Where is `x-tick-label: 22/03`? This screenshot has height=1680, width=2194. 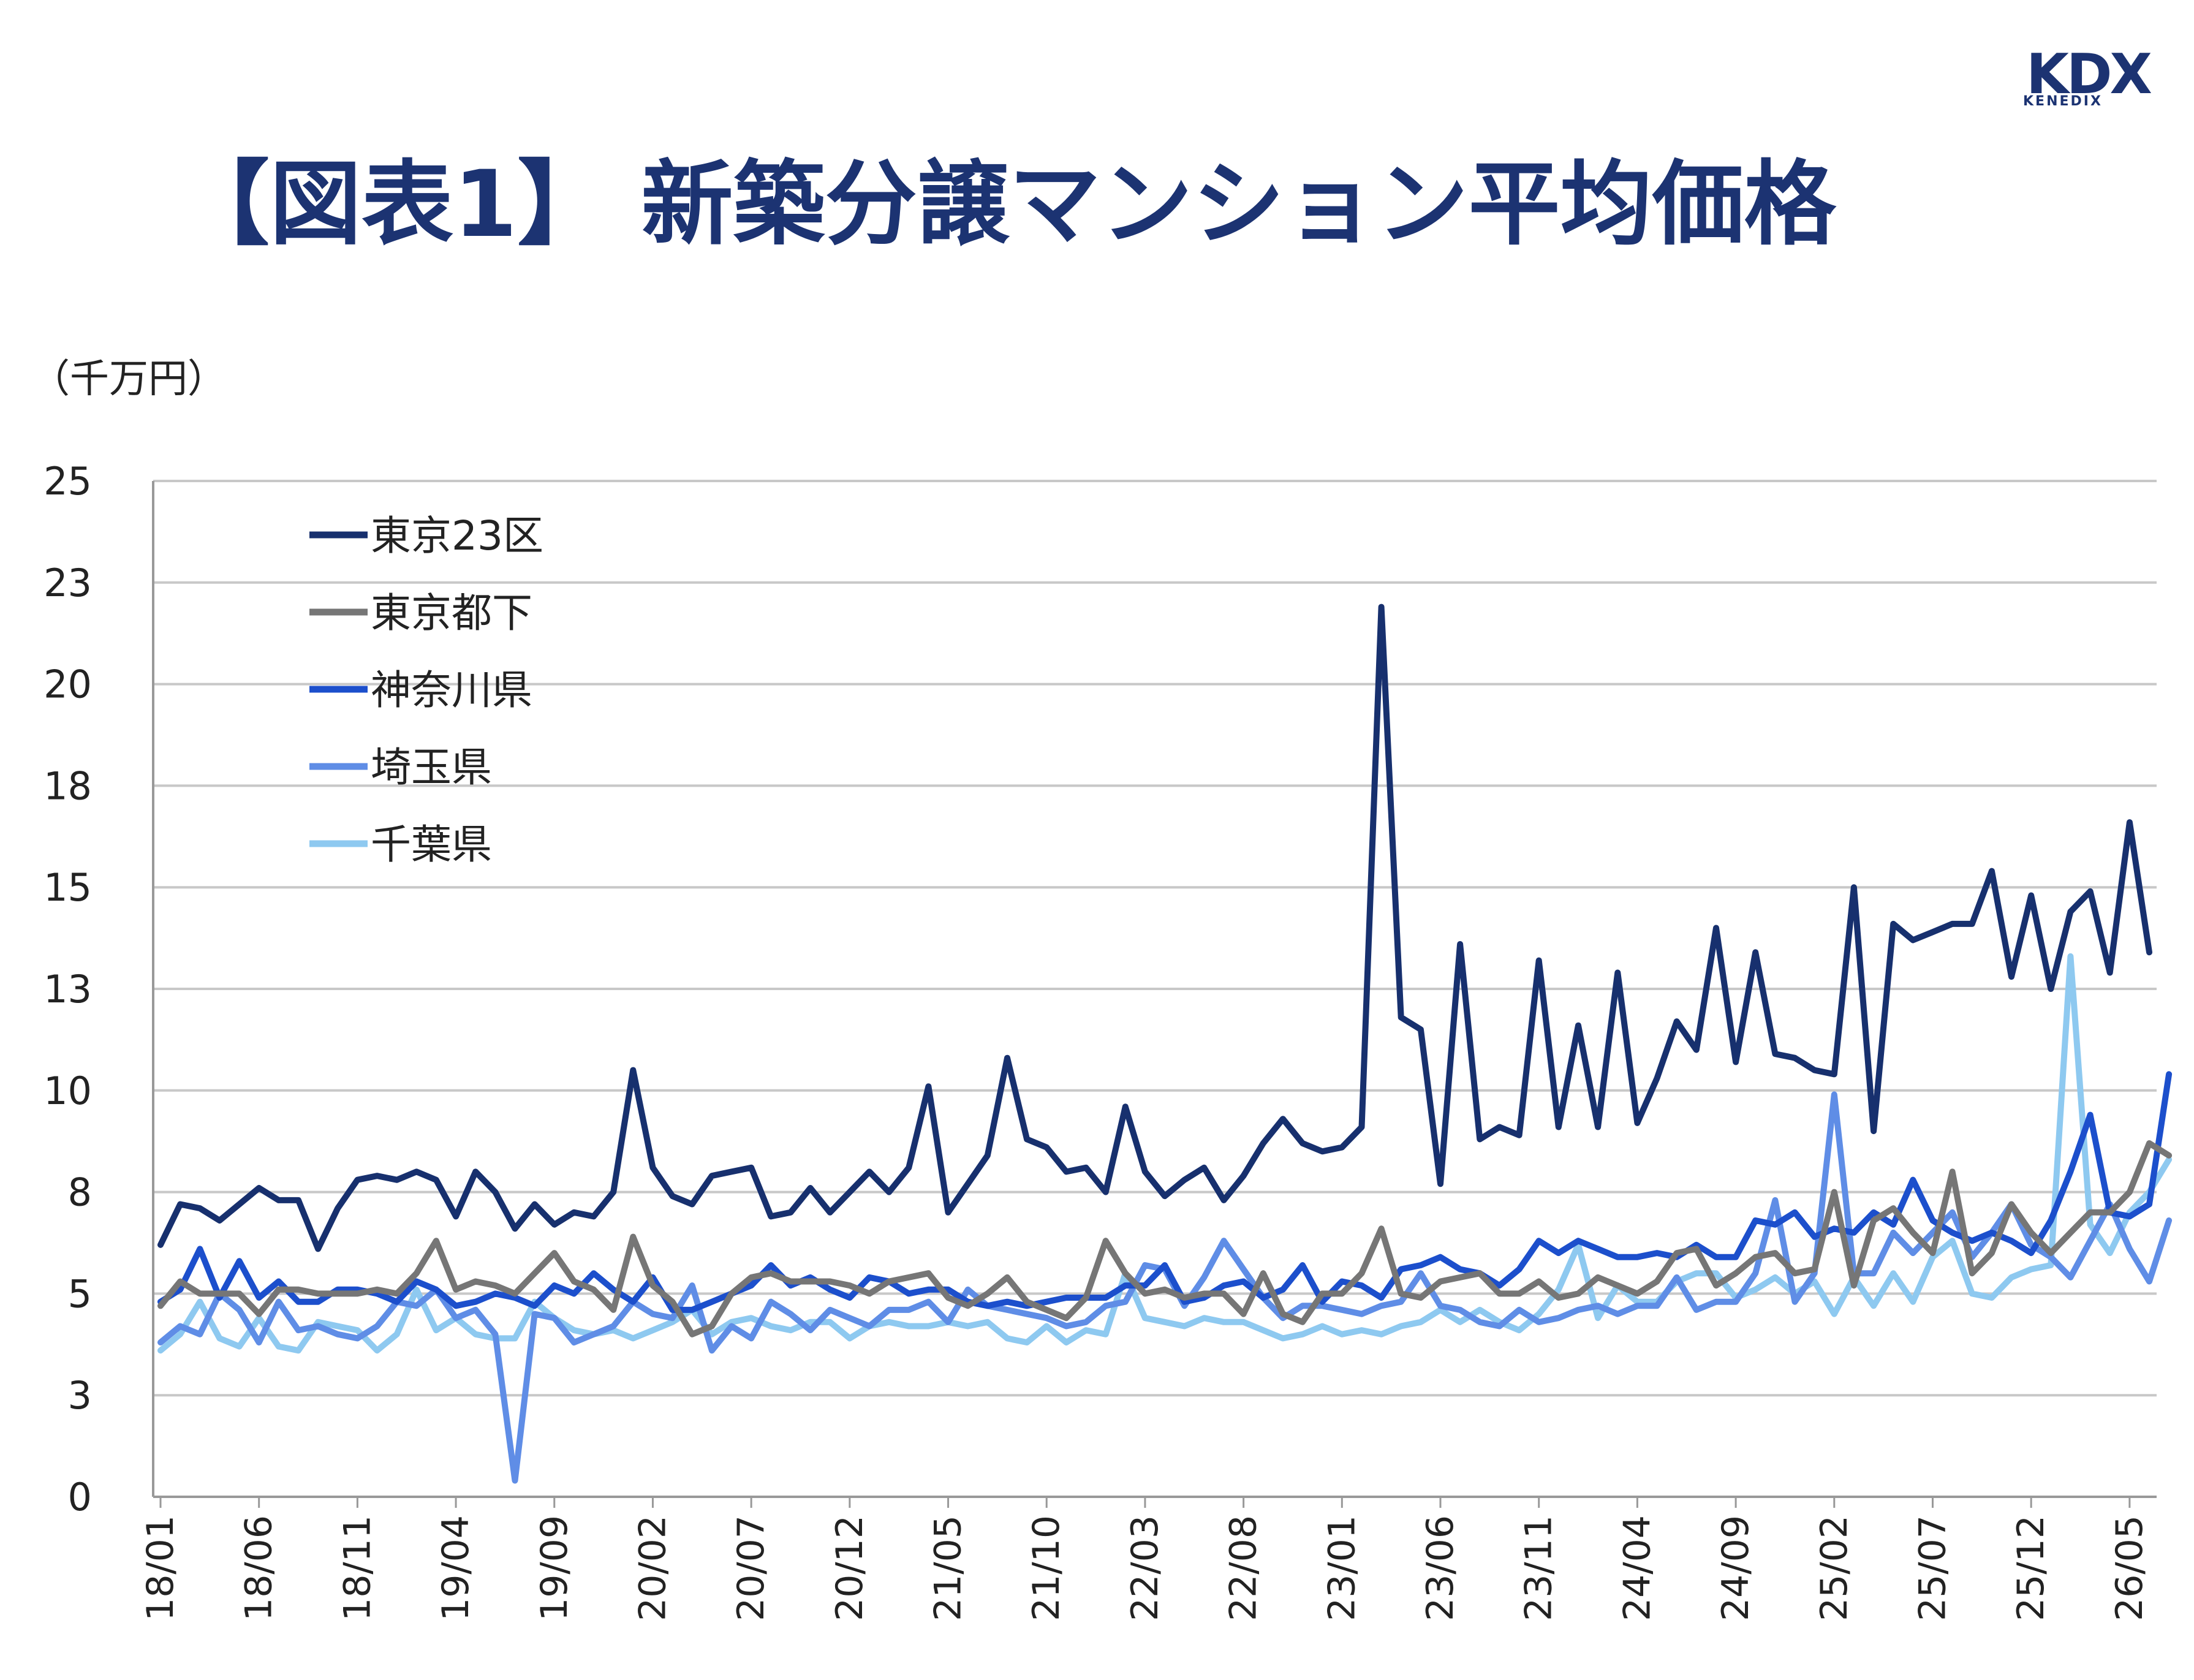 x-tick-label: 22/03 is located at coordinates (1145, 1568).